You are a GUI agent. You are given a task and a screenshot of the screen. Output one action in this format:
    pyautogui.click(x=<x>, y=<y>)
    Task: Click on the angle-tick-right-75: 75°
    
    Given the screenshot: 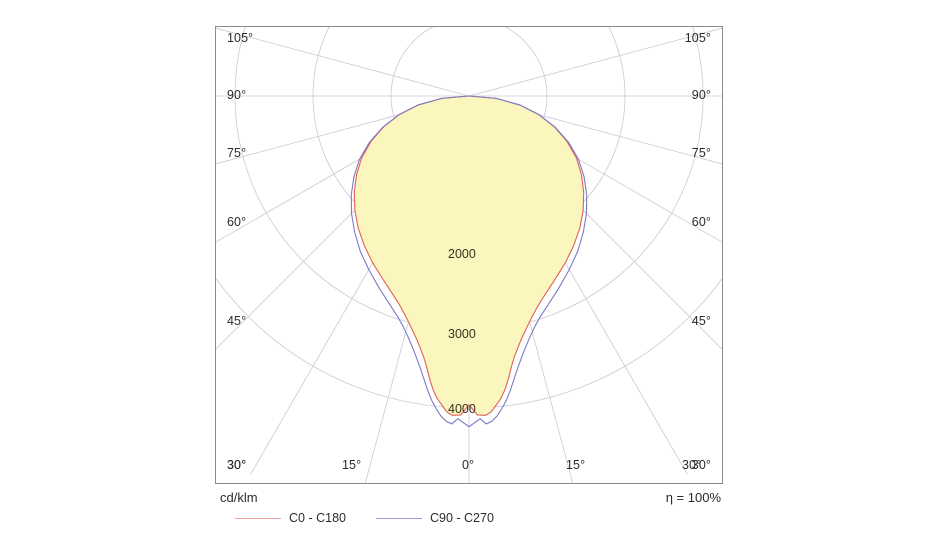 What is the action you would take?
    pyautogui.click(x=701, y=153)
    